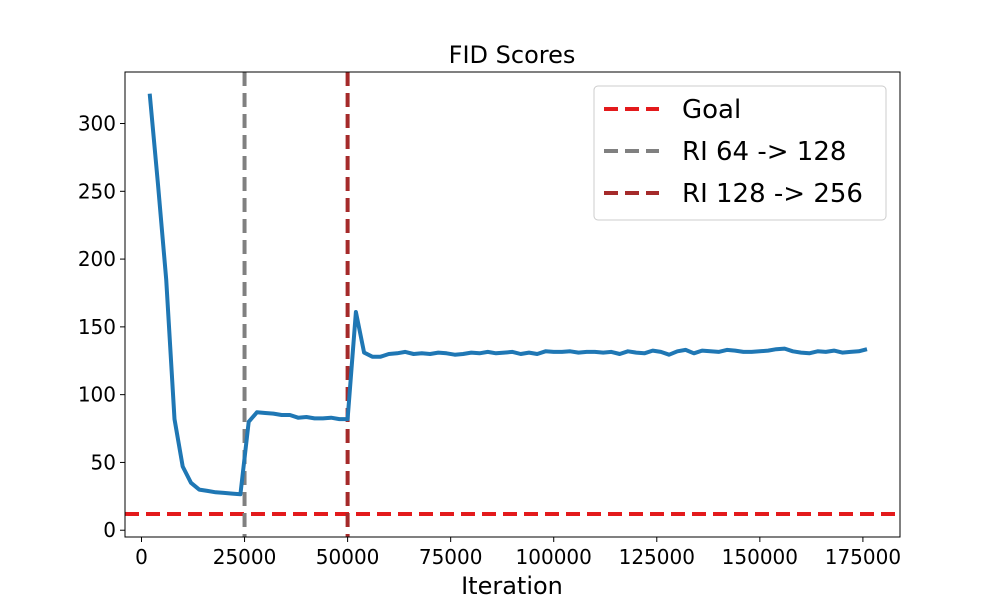 Image resolution: width=1000 pixels, height=600 pixels. I want to click on y-tick-label: 300, so click(97, 124).